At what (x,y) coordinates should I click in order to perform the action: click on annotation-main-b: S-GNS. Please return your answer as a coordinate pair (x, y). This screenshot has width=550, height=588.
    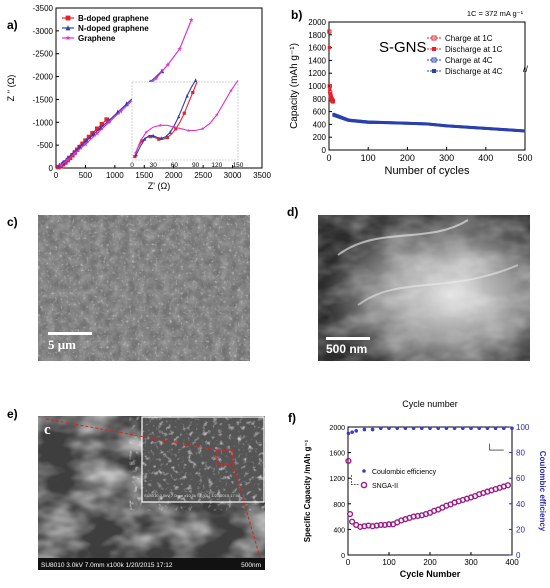
    Looking at the image, I should click on (403, 47).